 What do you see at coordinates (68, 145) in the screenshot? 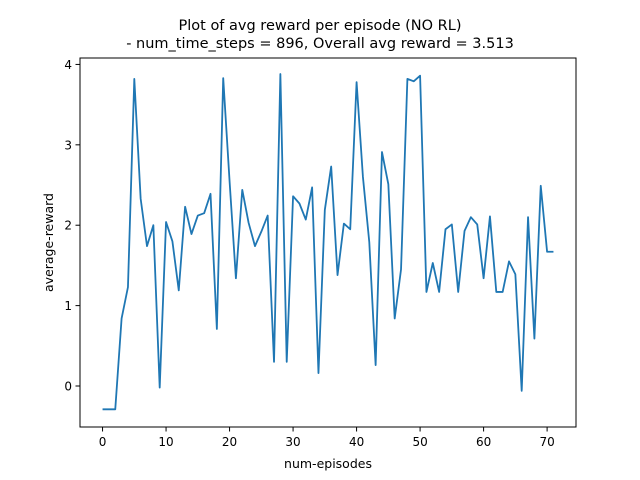
I see `y-tick-label: 3` at bounding box center [68, 145].